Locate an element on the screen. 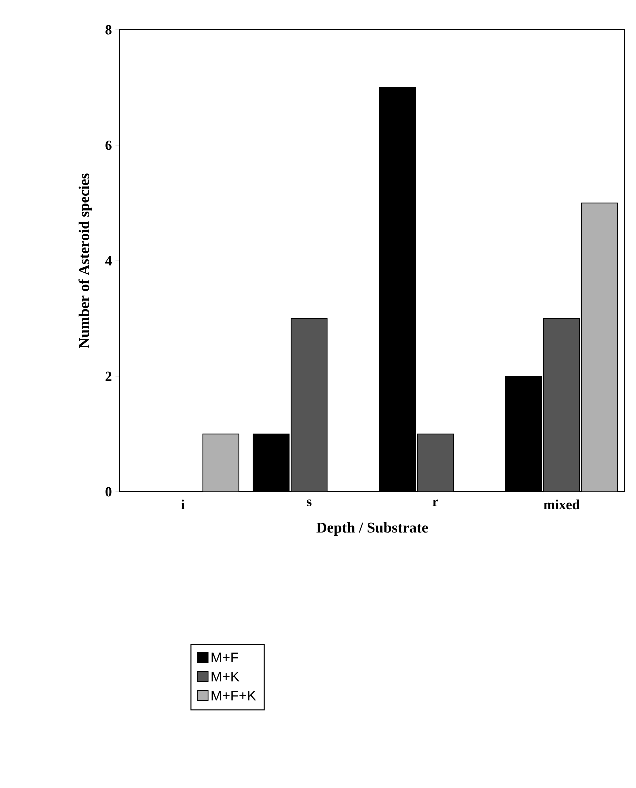 This screenshot has width=636, height=788. x-tick-label: i is located at coordinates (183, 505).